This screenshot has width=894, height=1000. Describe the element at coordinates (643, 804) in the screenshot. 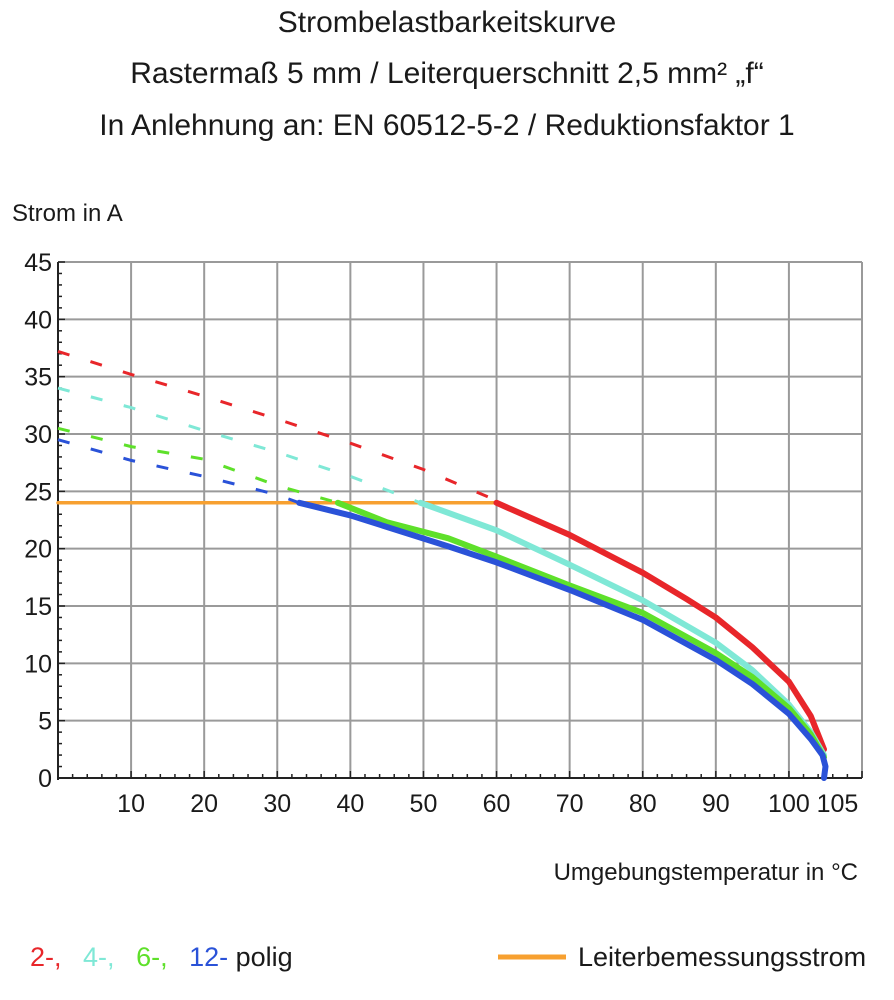

I see `x-tick-label: 80` at that location.